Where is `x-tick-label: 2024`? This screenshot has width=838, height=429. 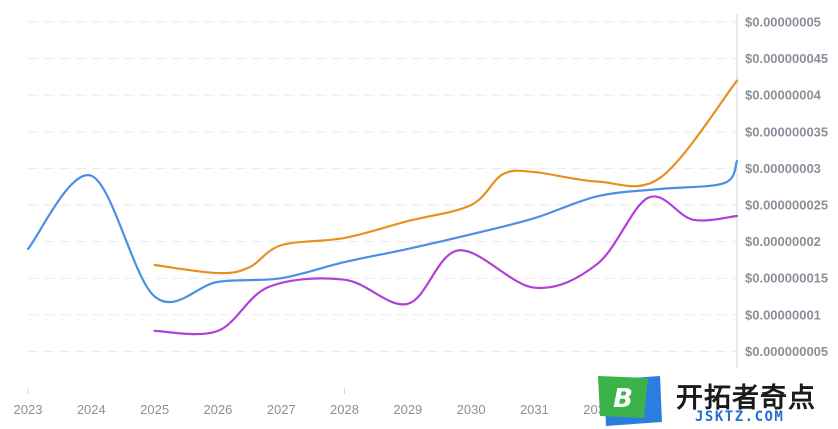
x-tick-label: 2024 is located at coordinates (91, 409).